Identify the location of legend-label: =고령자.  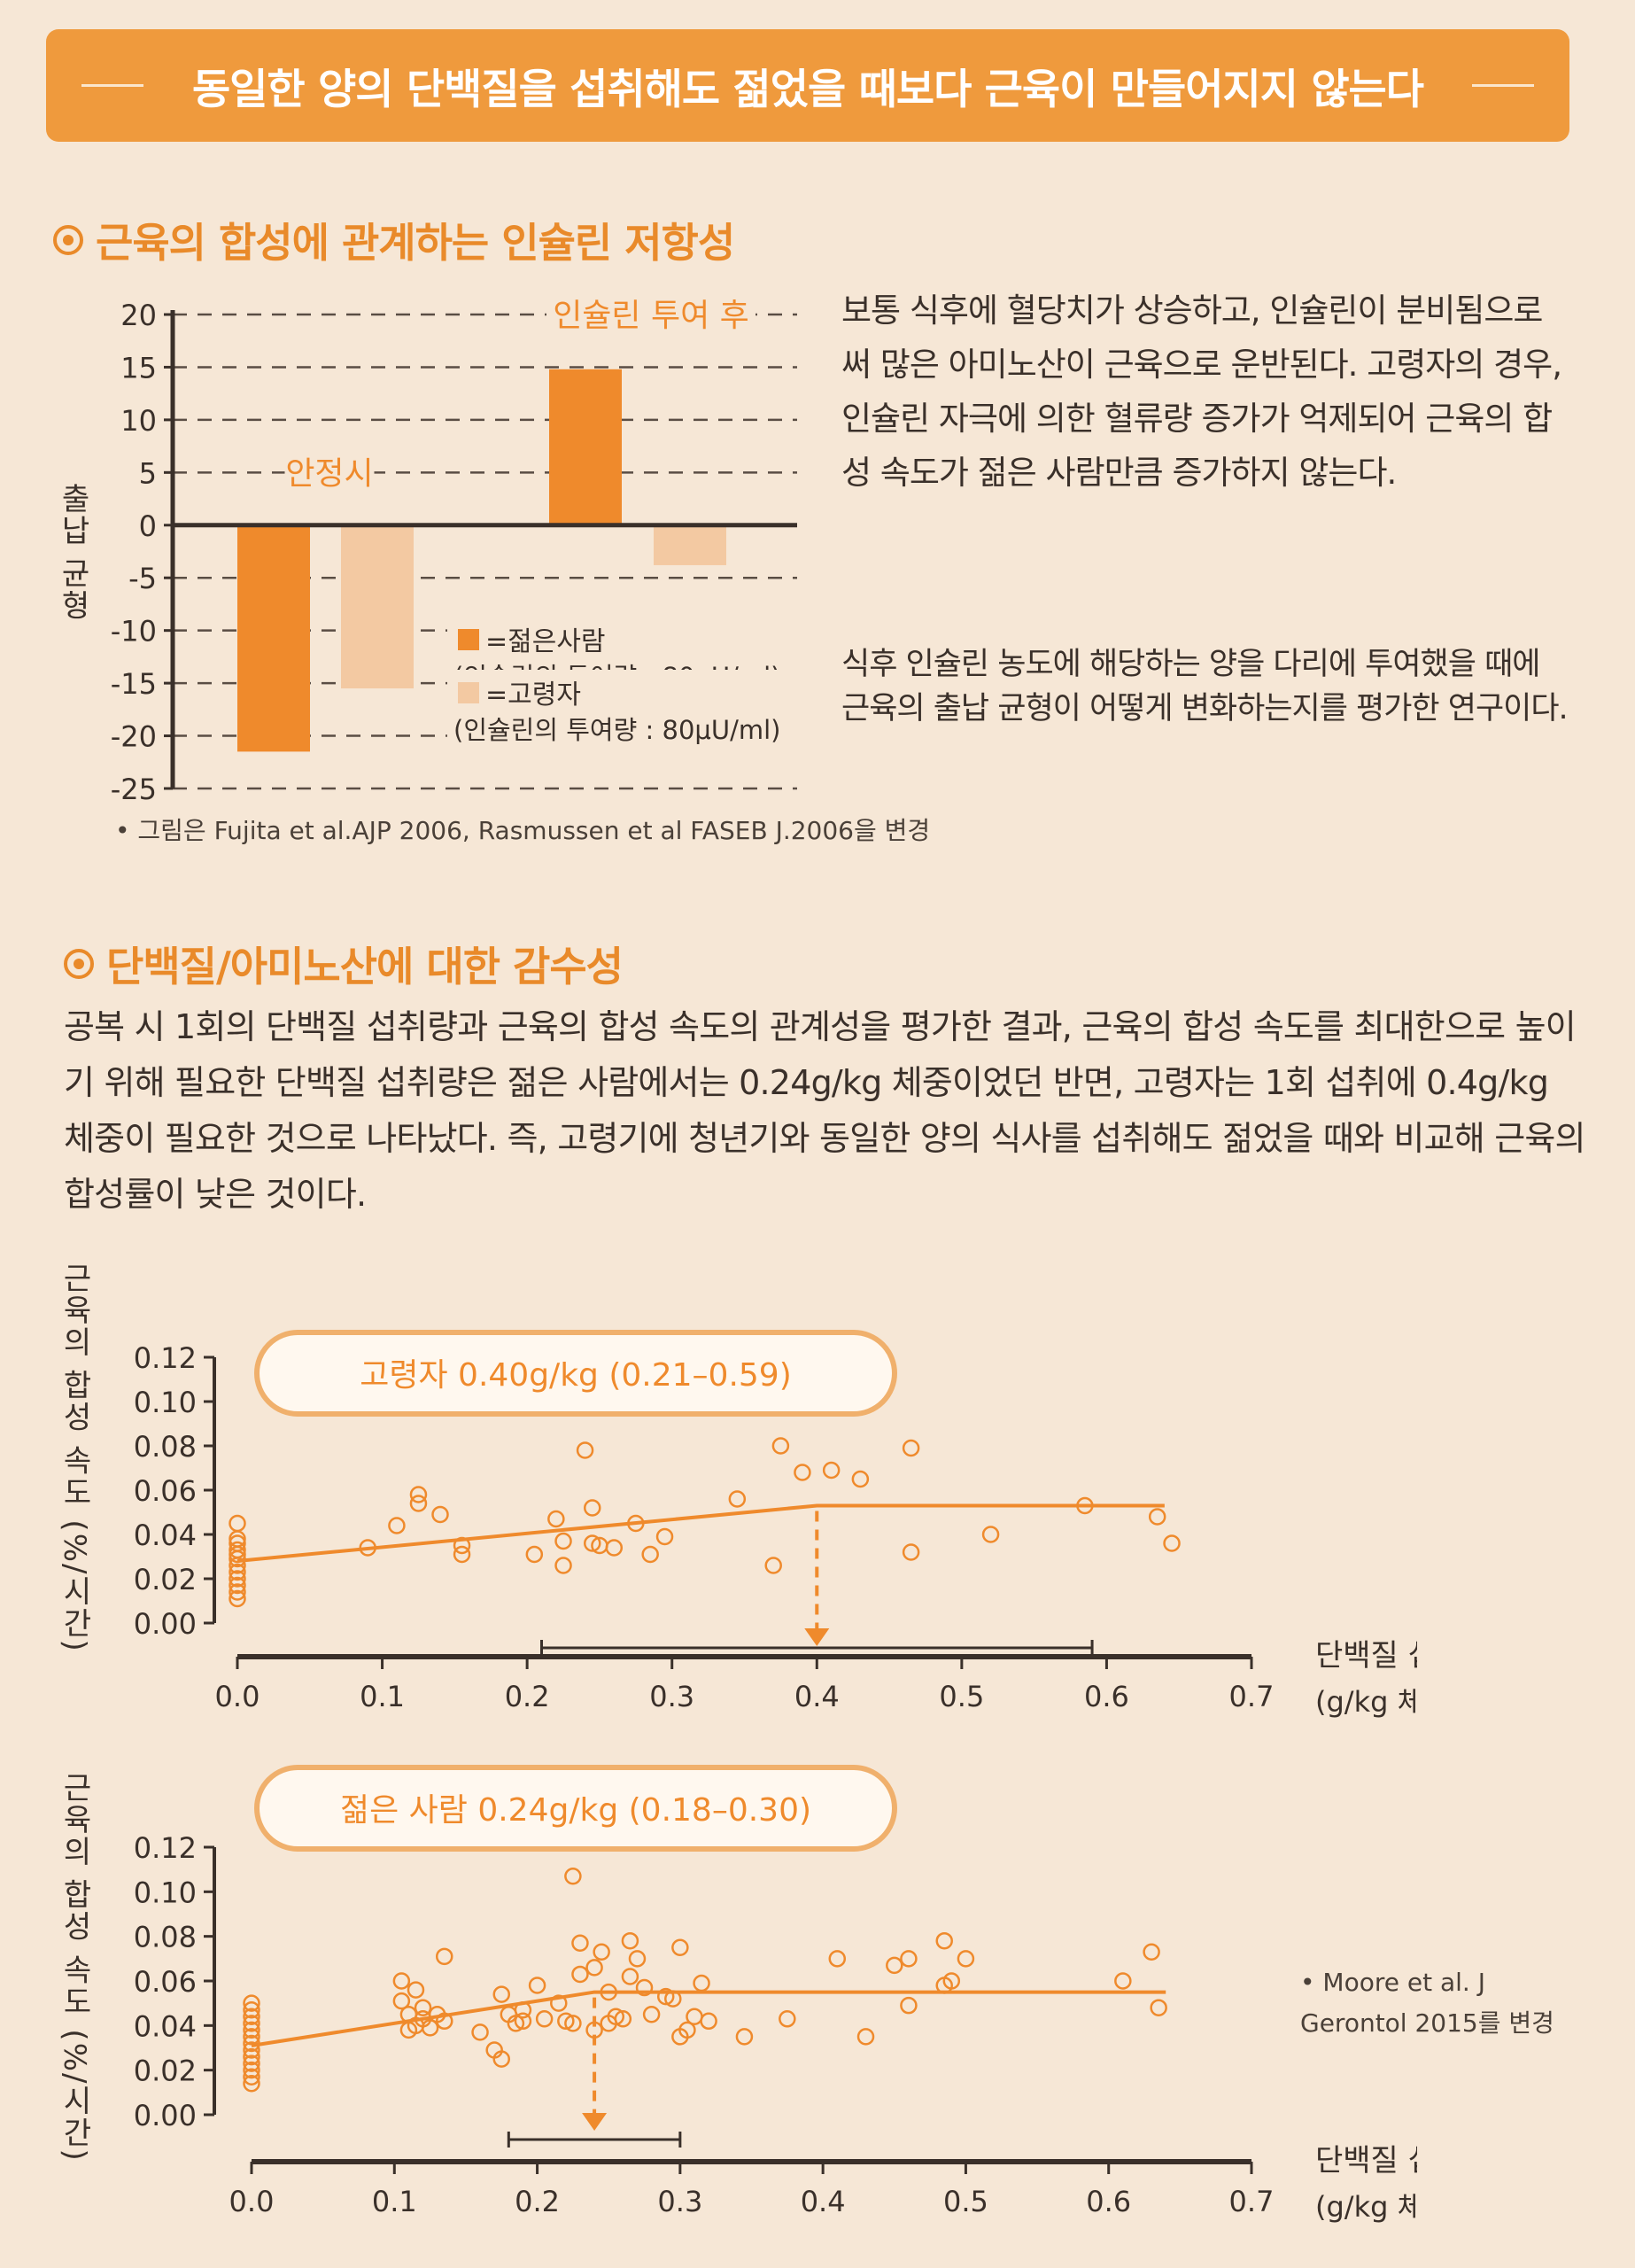
(533, 695).